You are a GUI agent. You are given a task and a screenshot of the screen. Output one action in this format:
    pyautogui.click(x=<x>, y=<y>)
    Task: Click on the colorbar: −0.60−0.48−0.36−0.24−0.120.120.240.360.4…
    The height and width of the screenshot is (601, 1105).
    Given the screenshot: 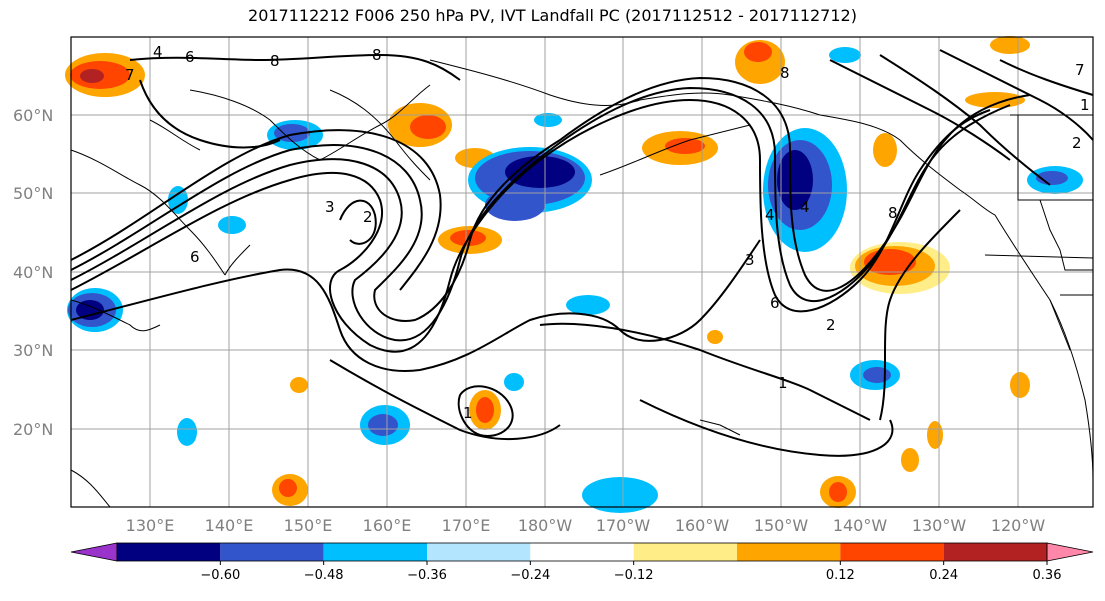 What is the action you would take?
    pyautogui.click(x=582, y=562)
    